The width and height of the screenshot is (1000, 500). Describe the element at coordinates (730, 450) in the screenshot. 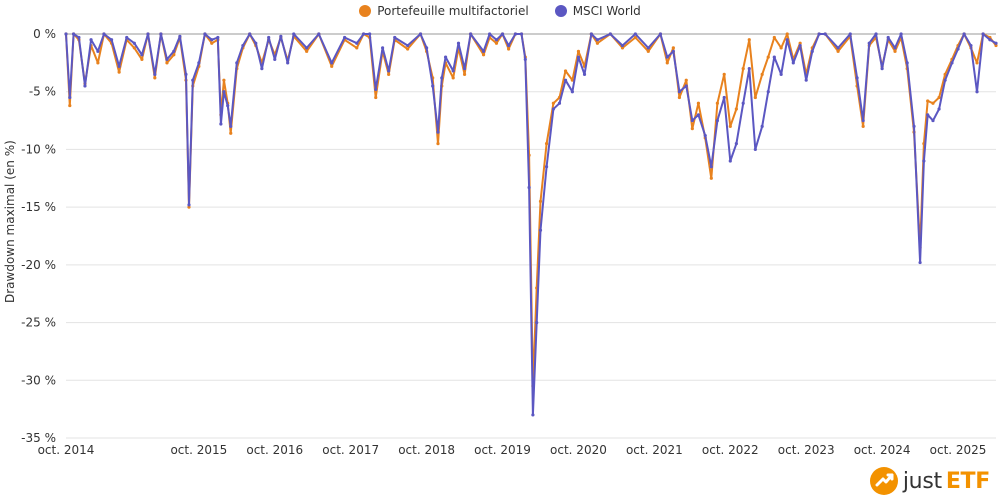

I see `x-tick-label: oct. 2022` at that location.